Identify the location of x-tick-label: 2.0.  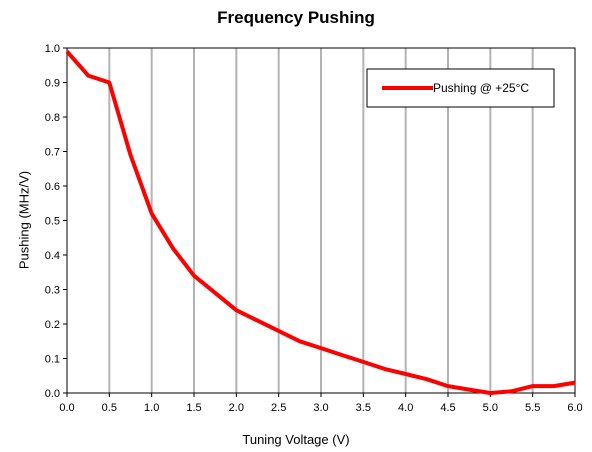
(236, 408).